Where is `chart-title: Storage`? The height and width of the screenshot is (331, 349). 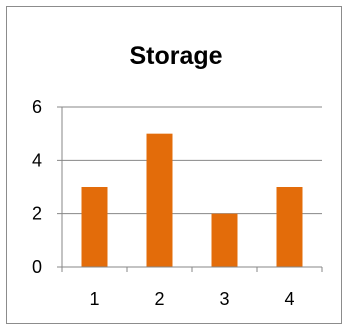
chart-title: Storage is located at coordinates (175, 56).